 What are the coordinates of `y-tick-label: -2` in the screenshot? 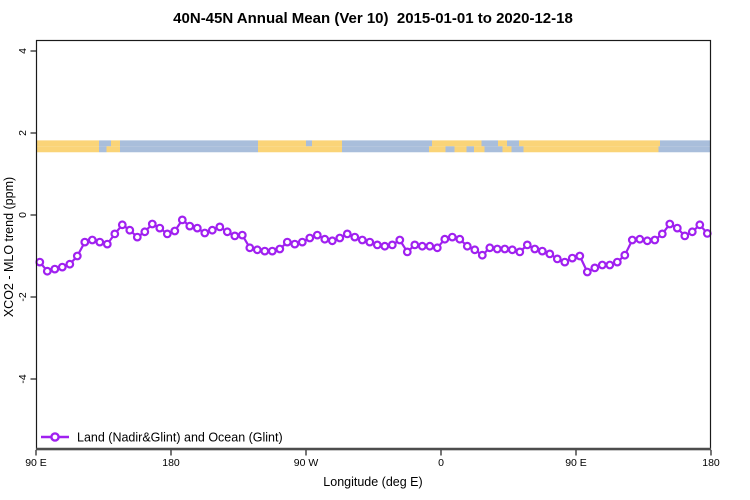 It's located at (23, 296).